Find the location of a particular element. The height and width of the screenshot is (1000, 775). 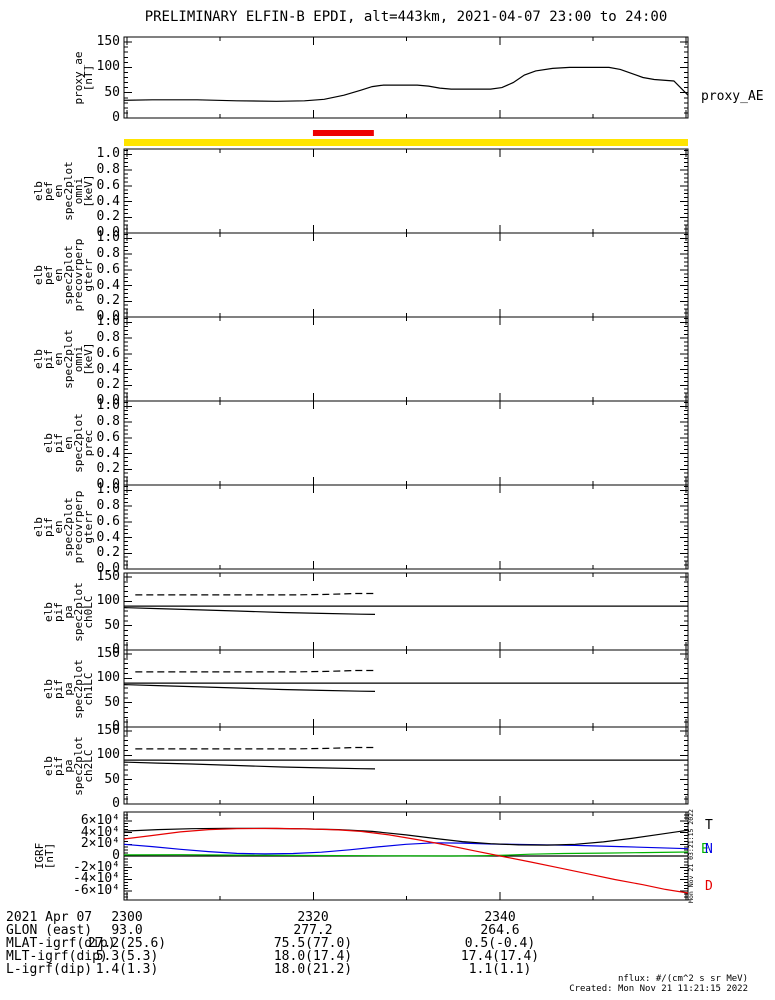

ytick-label-pif_omni: 0.2 is located at coordinates (108, 385).